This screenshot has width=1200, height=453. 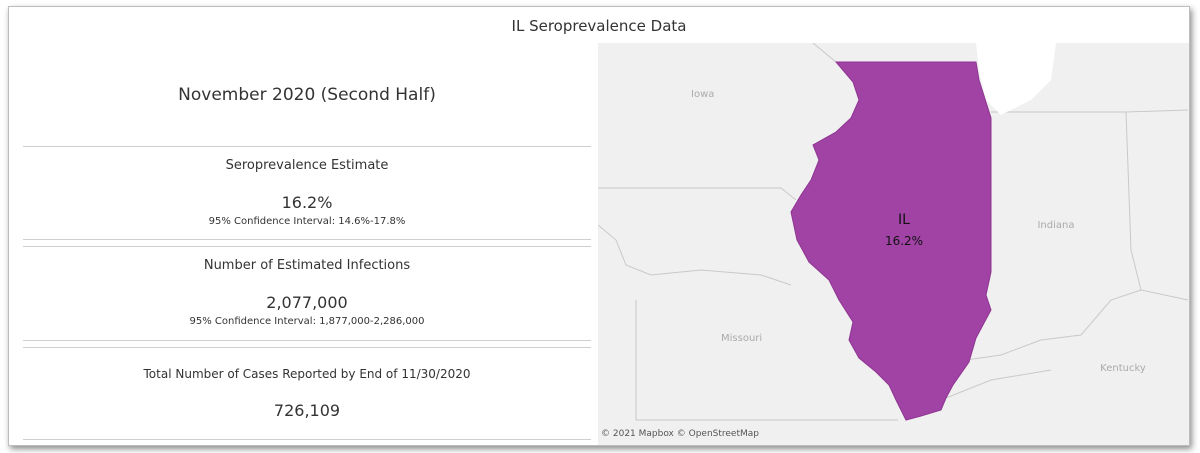 What do you see at coordinates (307, 221) in the screenshot?
I see `section-interval: 95% Confidence Interval: 14.6%-17.8%` at bounding box center [307, 221].